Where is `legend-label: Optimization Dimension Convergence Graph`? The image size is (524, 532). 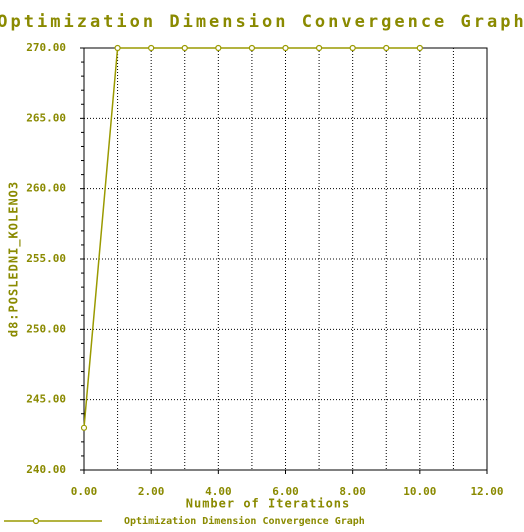
legend-label: Optimization Dimension Convergence Graph is located at coordinates (244, 521).